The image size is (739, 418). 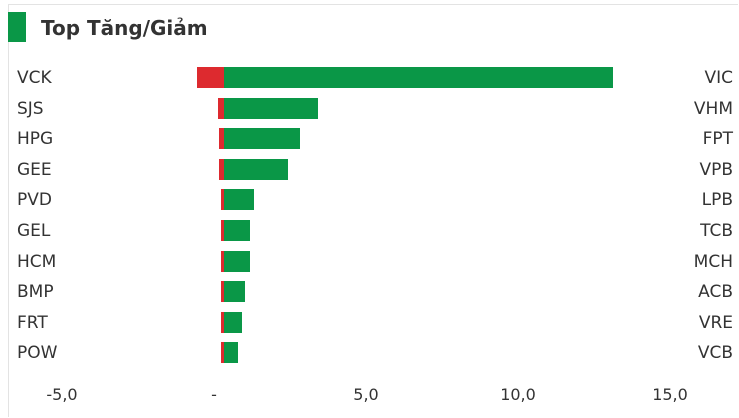 I want to click on decliner-label: HCM, so click(x=37, y=261).